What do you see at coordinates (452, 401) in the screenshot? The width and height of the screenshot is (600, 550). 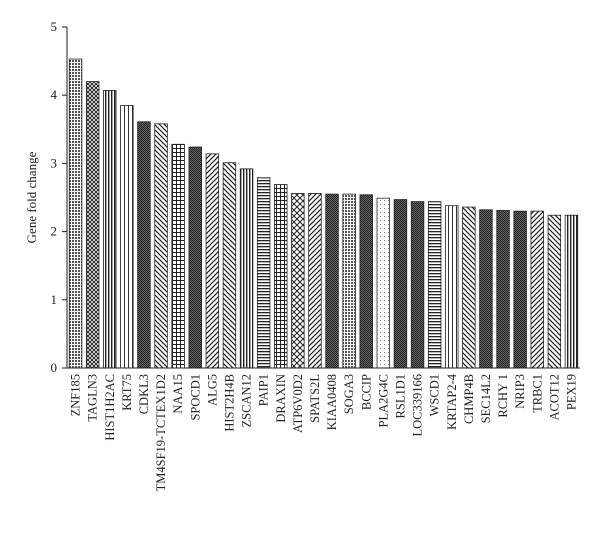 I see `x-tick-label: KRTAP2-4` at bounding box center [452, 401].